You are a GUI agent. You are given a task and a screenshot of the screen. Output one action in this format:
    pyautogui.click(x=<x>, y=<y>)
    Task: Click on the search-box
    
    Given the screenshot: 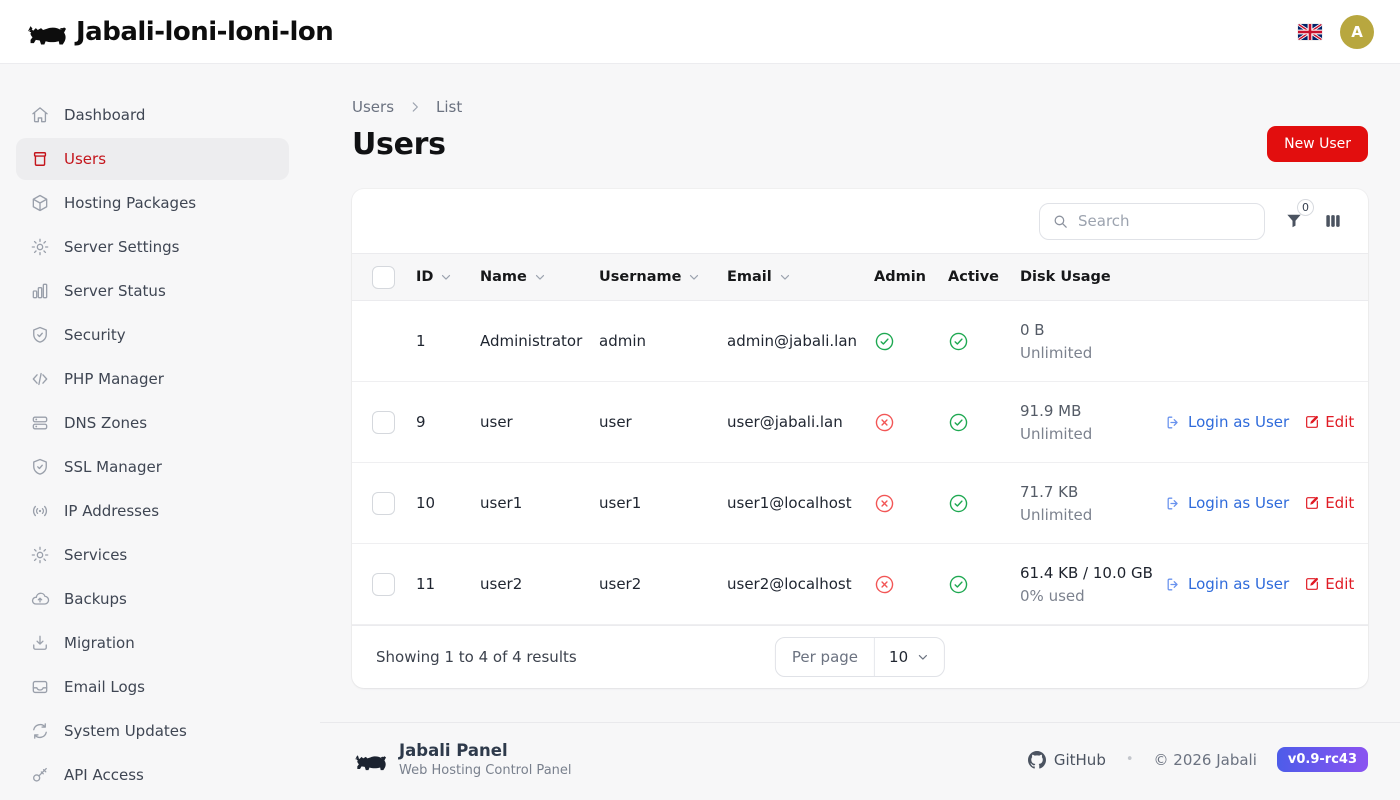 What is the action you would take?
    pyautogui.click(x=1155, y=221)
    